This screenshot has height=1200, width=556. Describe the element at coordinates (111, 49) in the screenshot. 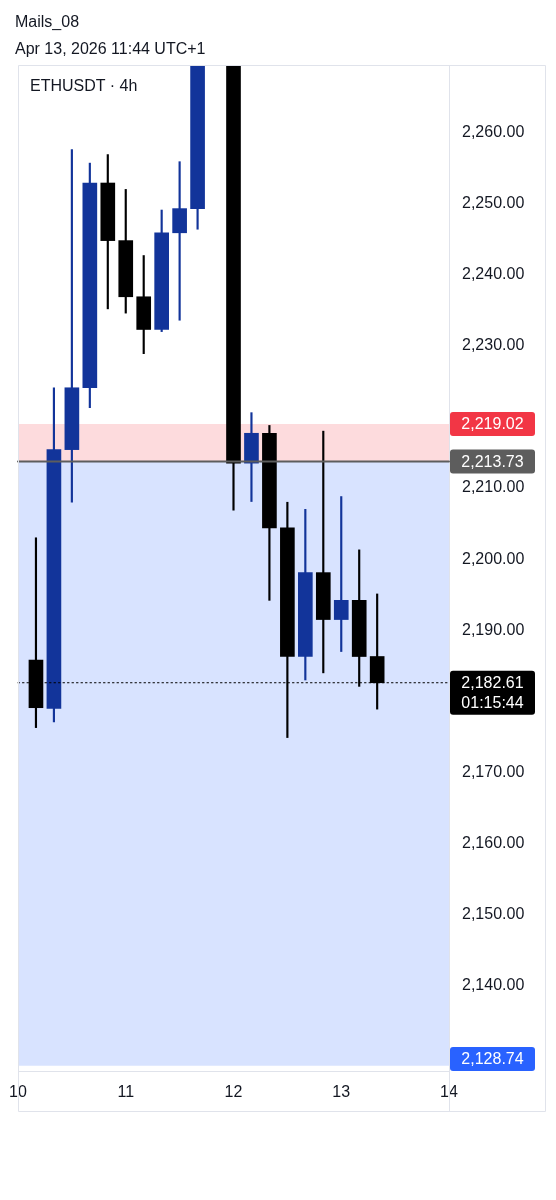

I see `chart-subtitle: Apr 13, 2026 11:44 UTC+1` at that location.